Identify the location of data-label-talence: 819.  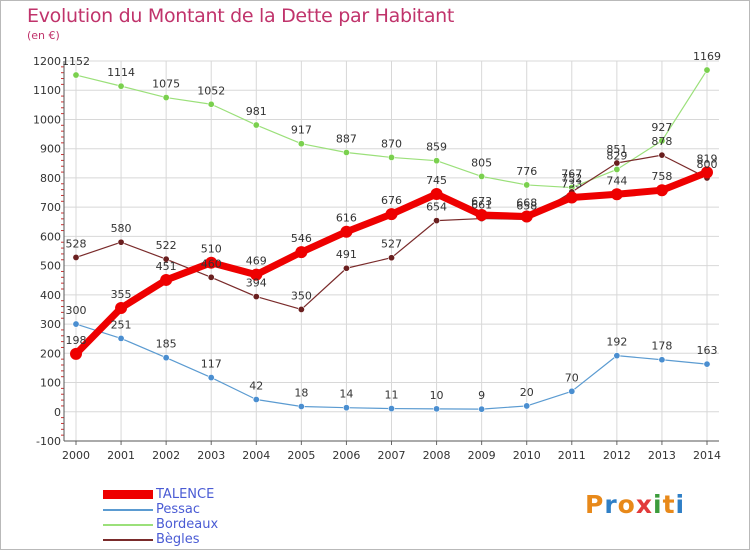
(707, 158).